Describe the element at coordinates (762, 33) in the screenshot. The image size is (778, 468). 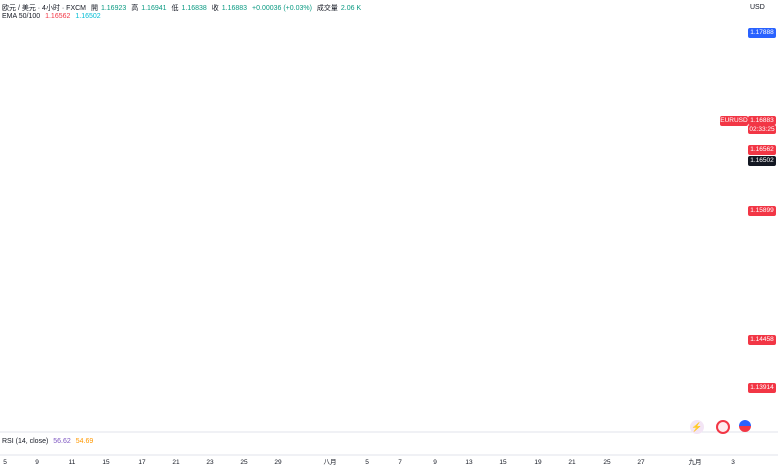
I see `price-tag-top: 1.17888` at that location.